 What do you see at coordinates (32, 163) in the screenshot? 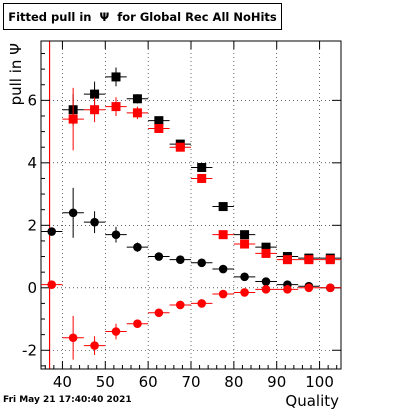
I see `y-tick-label: 4` at bounding box center [32, 163].